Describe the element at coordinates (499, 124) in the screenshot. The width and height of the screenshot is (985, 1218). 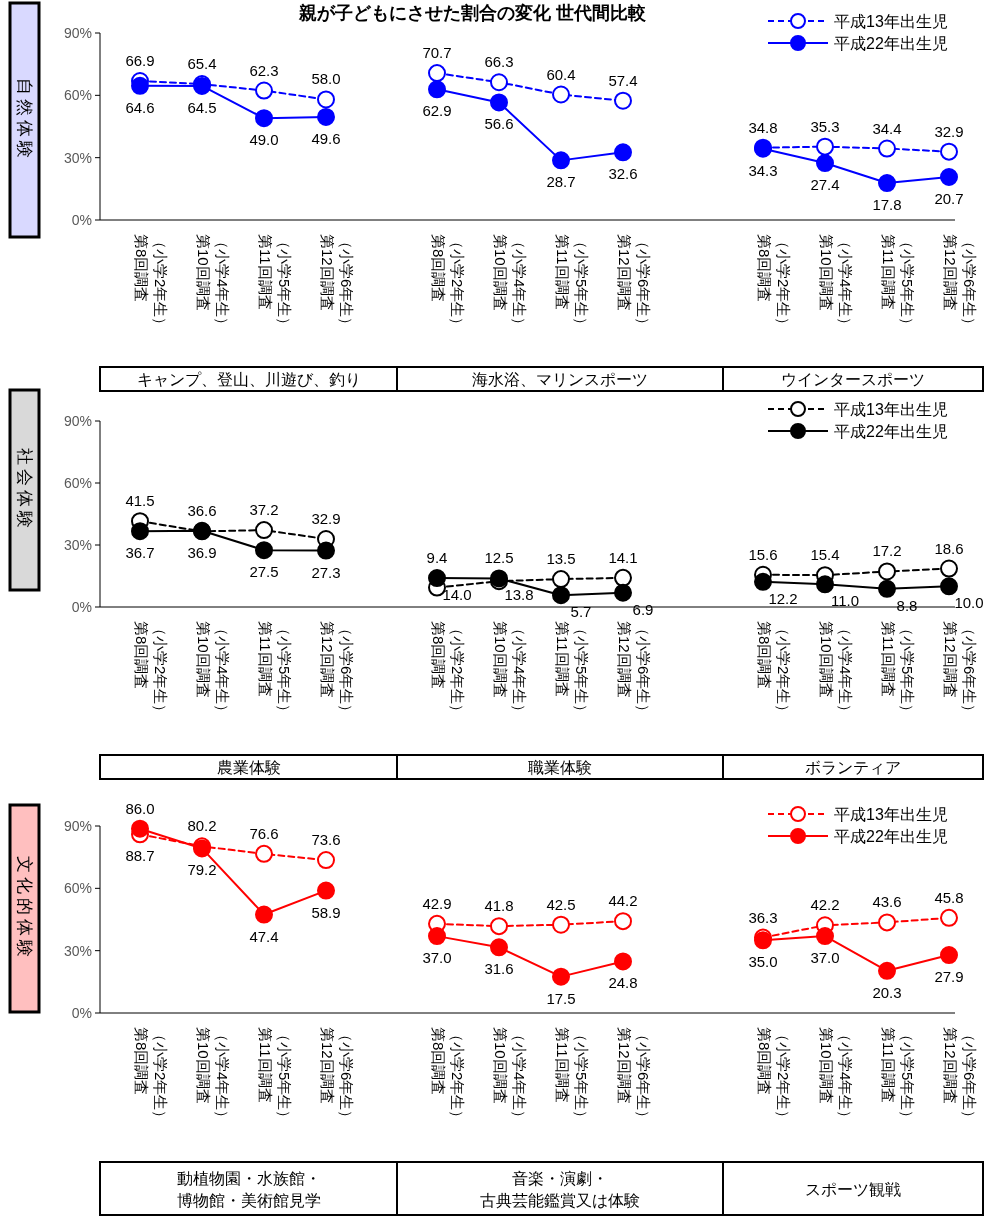
I see `data-label: 56.6` at that location.